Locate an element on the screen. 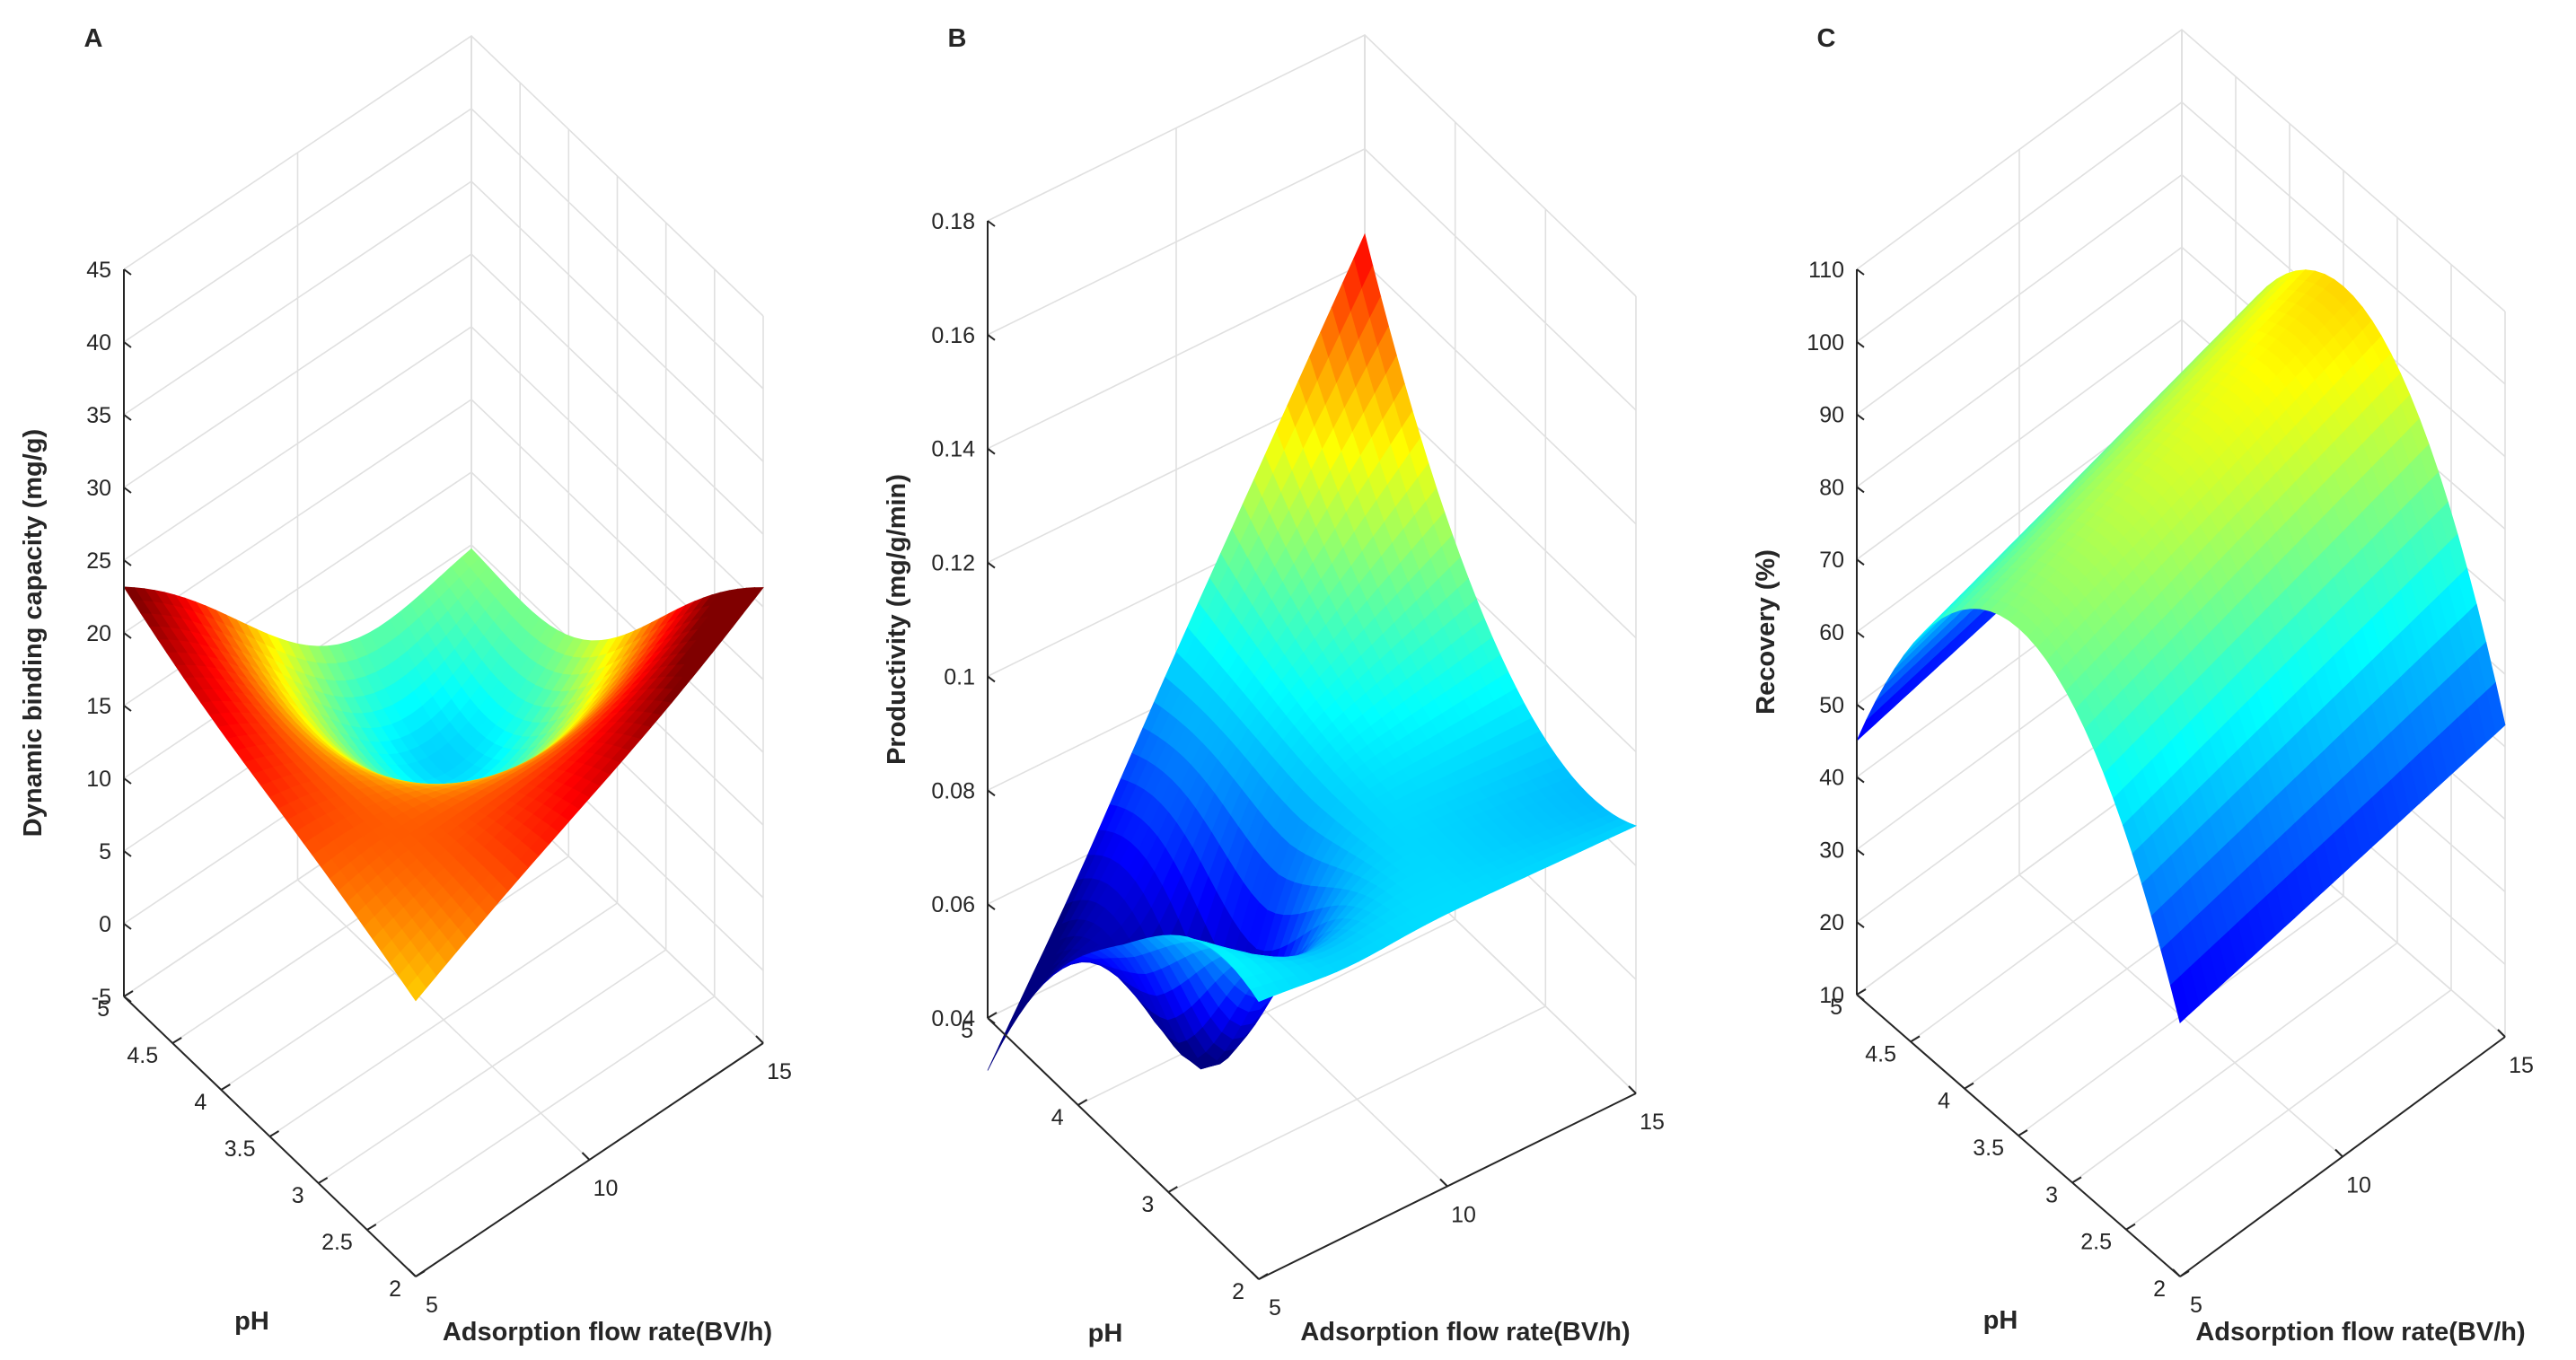  z-tick-label: 0.04 is located at coordinates (953, 1018).